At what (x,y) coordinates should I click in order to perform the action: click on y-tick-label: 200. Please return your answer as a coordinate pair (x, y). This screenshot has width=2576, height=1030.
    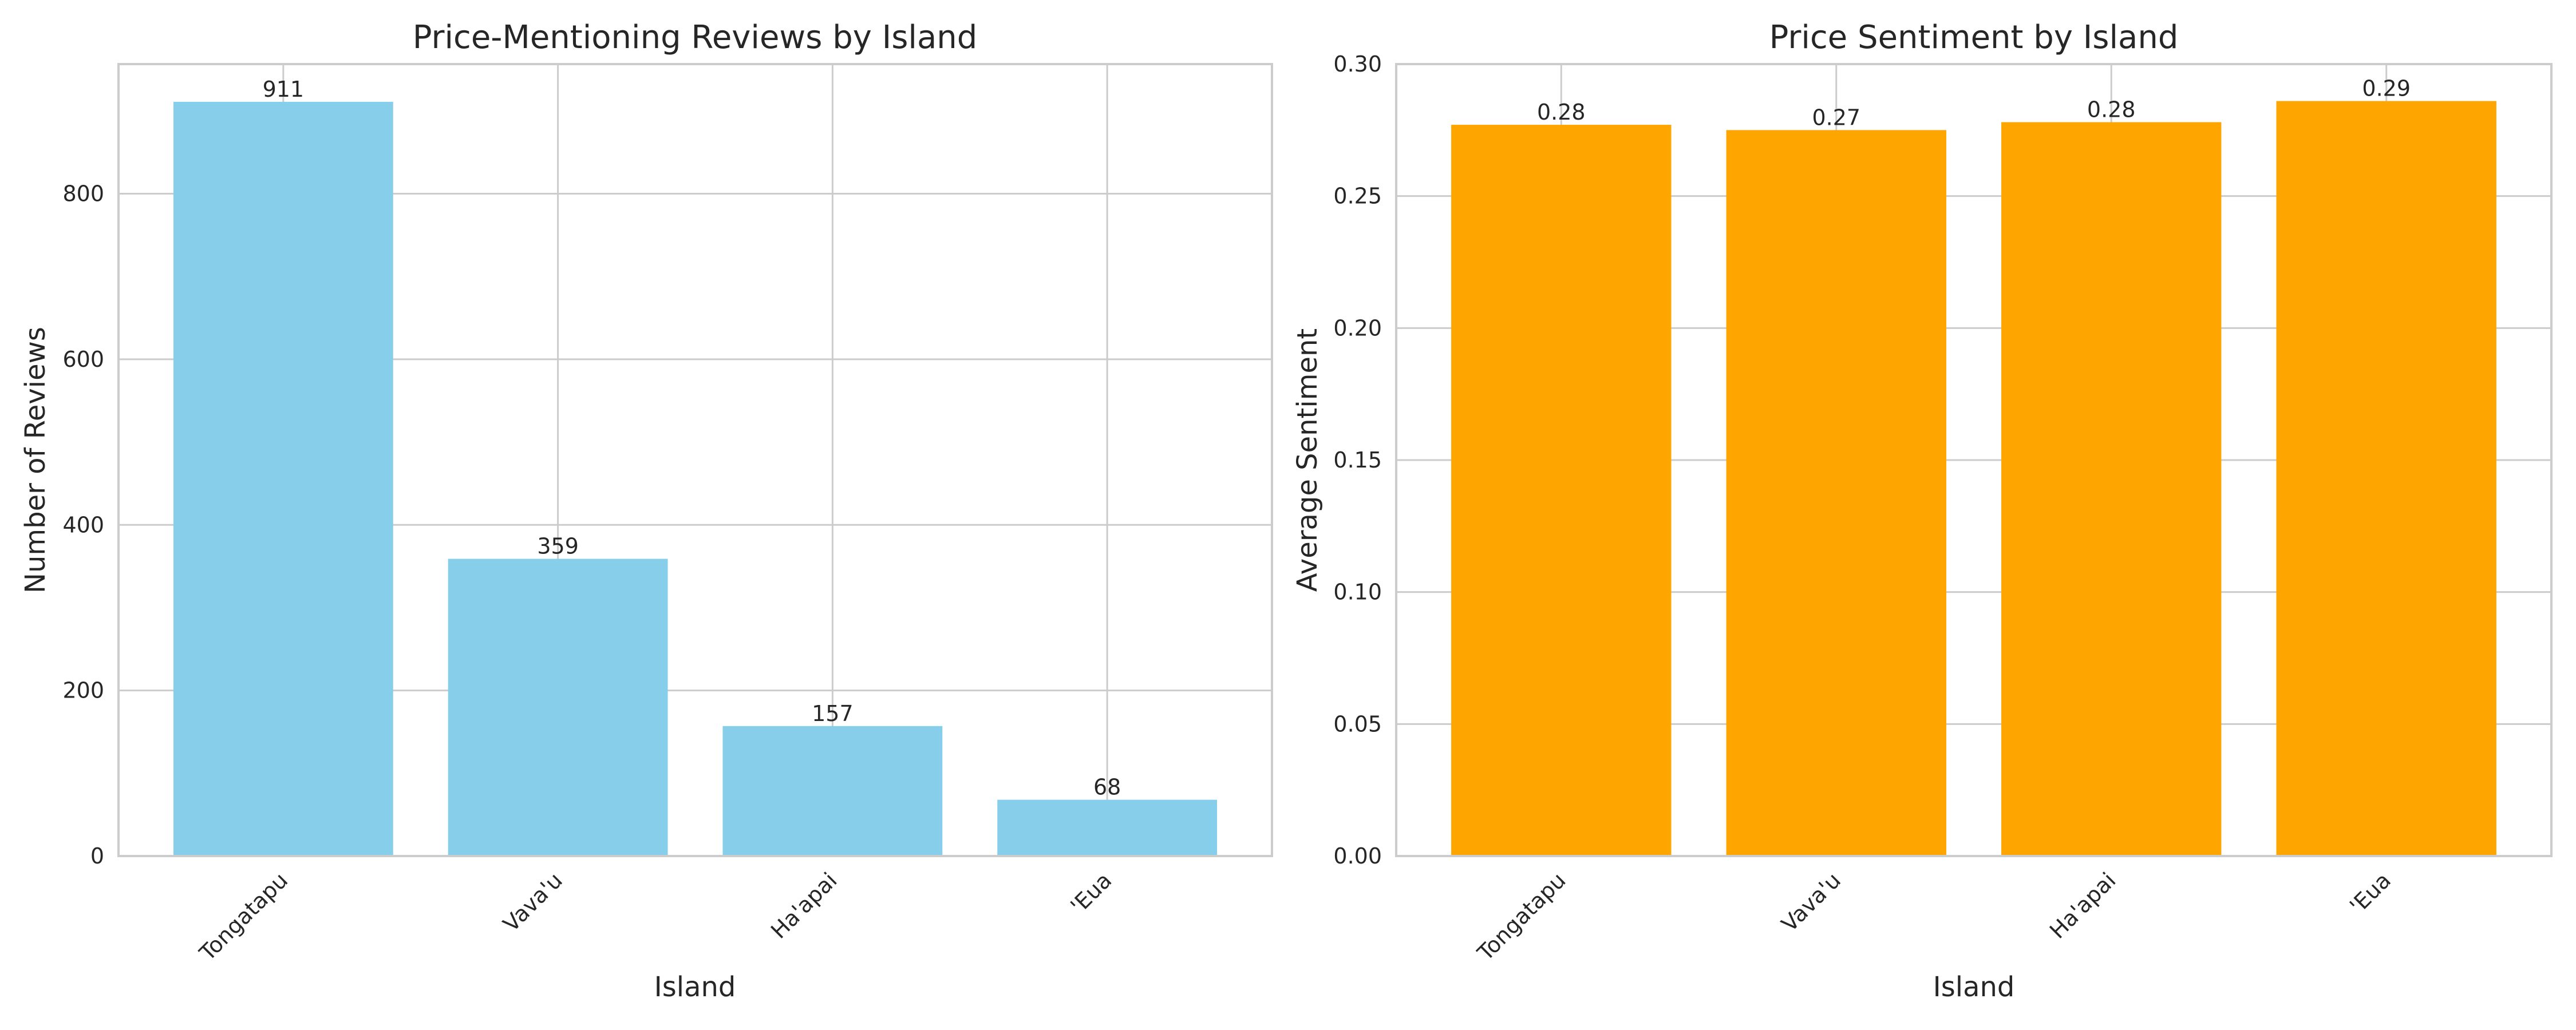
    Looking at the image, I should click on (83, 690).